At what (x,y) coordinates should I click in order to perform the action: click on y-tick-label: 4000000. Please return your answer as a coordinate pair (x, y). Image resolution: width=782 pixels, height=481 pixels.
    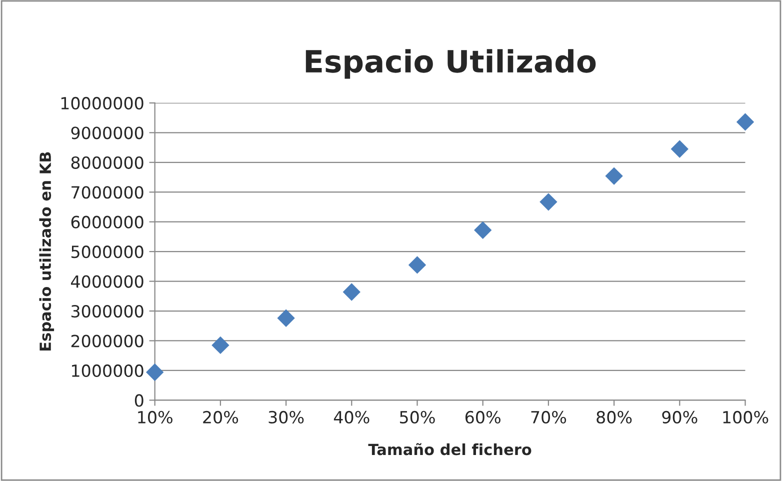
    Looking at the image, I should click on (107, 281).